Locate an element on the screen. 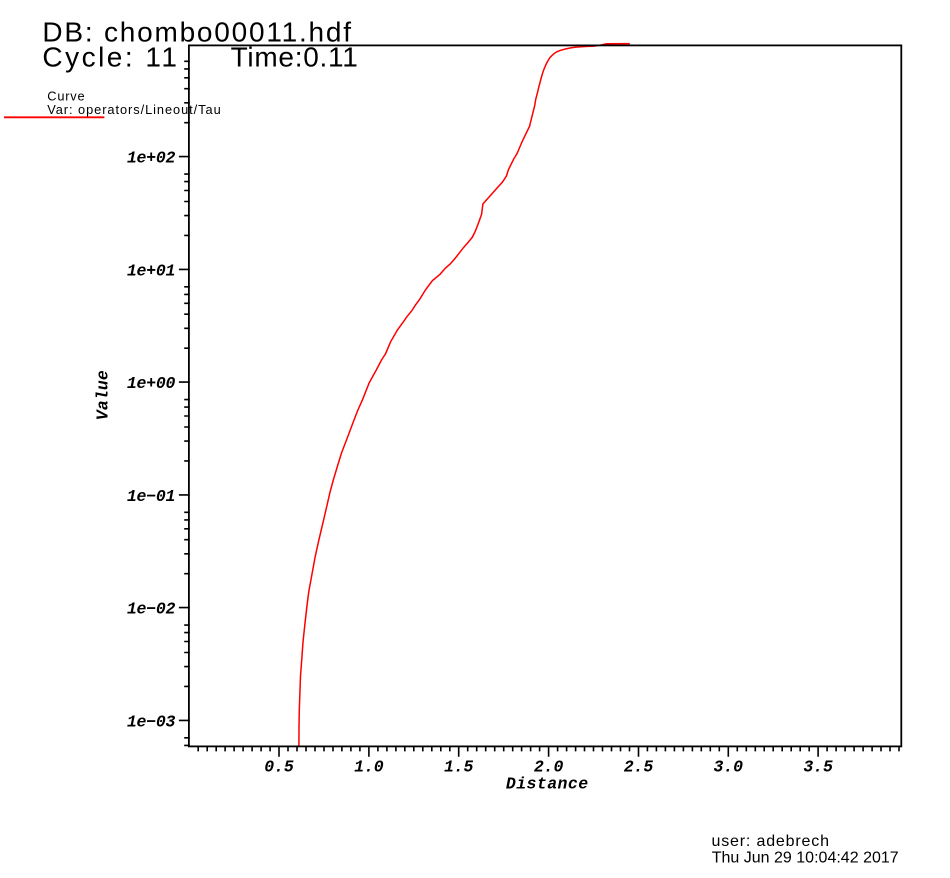 This screenshot has width=950, height=878. svg-text: 0.5 is located at coordinates (279, 767).